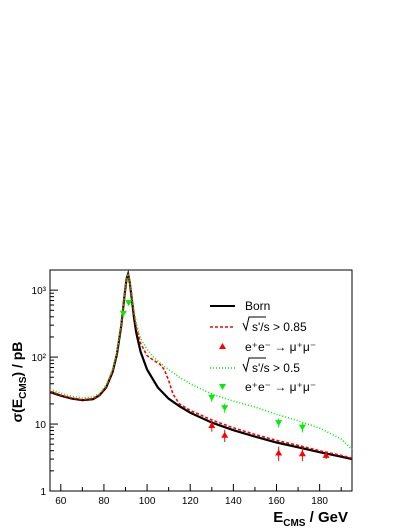 The width and height of the screenshot is (409, 529). What do you see at coordinates (276, 368) in the screenshot?
I see `legend-05-label: s'/s > 0.5` at bounding box center [276, 368].